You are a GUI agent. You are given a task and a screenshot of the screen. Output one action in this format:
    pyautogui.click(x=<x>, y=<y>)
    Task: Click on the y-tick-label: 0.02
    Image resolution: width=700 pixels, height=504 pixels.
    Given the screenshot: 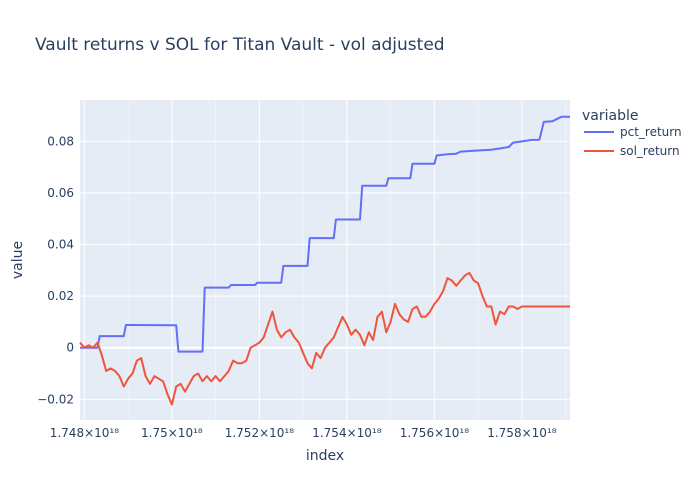 What is the action you would take?
    pyautogui.click(x=60, y=296)
    